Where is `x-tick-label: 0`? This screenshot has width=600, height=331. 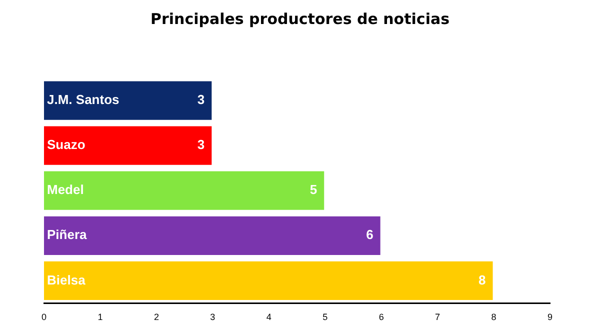
x-tick-label: 0 is located at coordinates (44, 317).